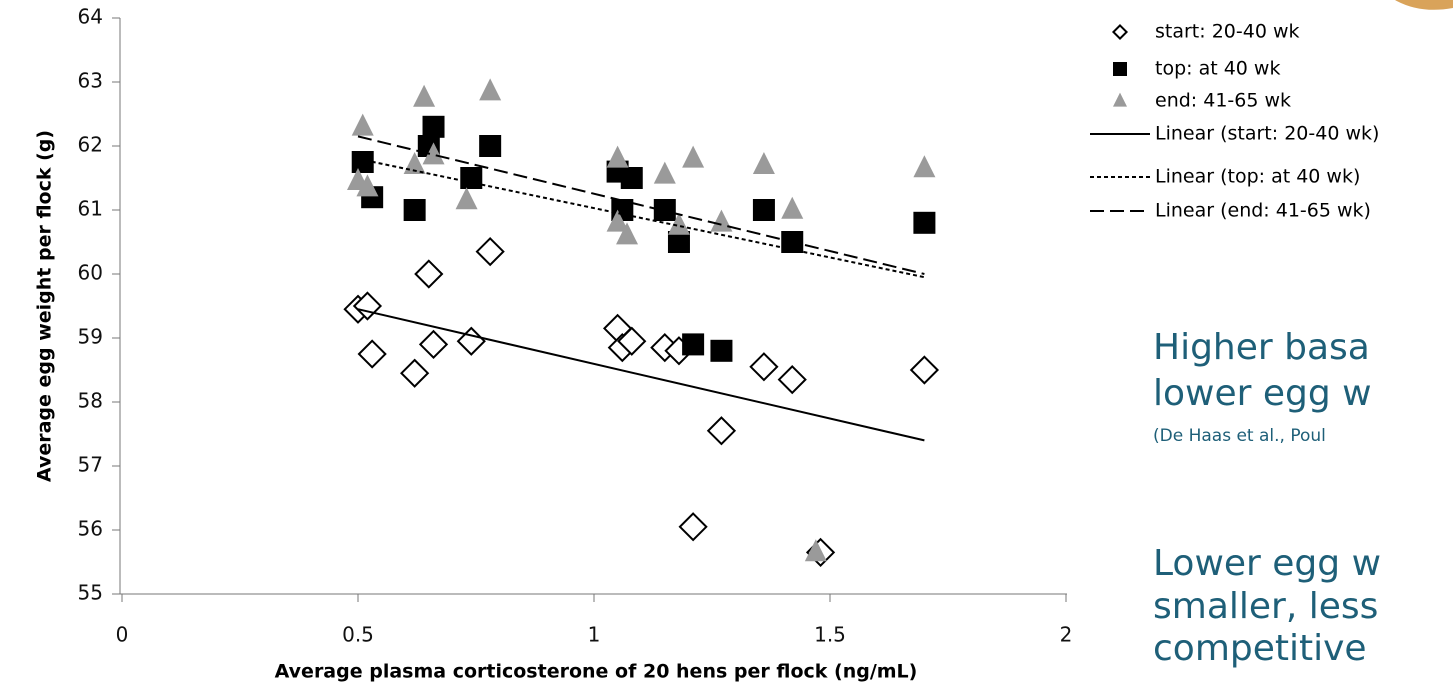 This screenshot has height=694, width=1453. Describe the element at coordinates (1267, 563) in the screenshot. I see `annotation: Lower egg w` at that location.